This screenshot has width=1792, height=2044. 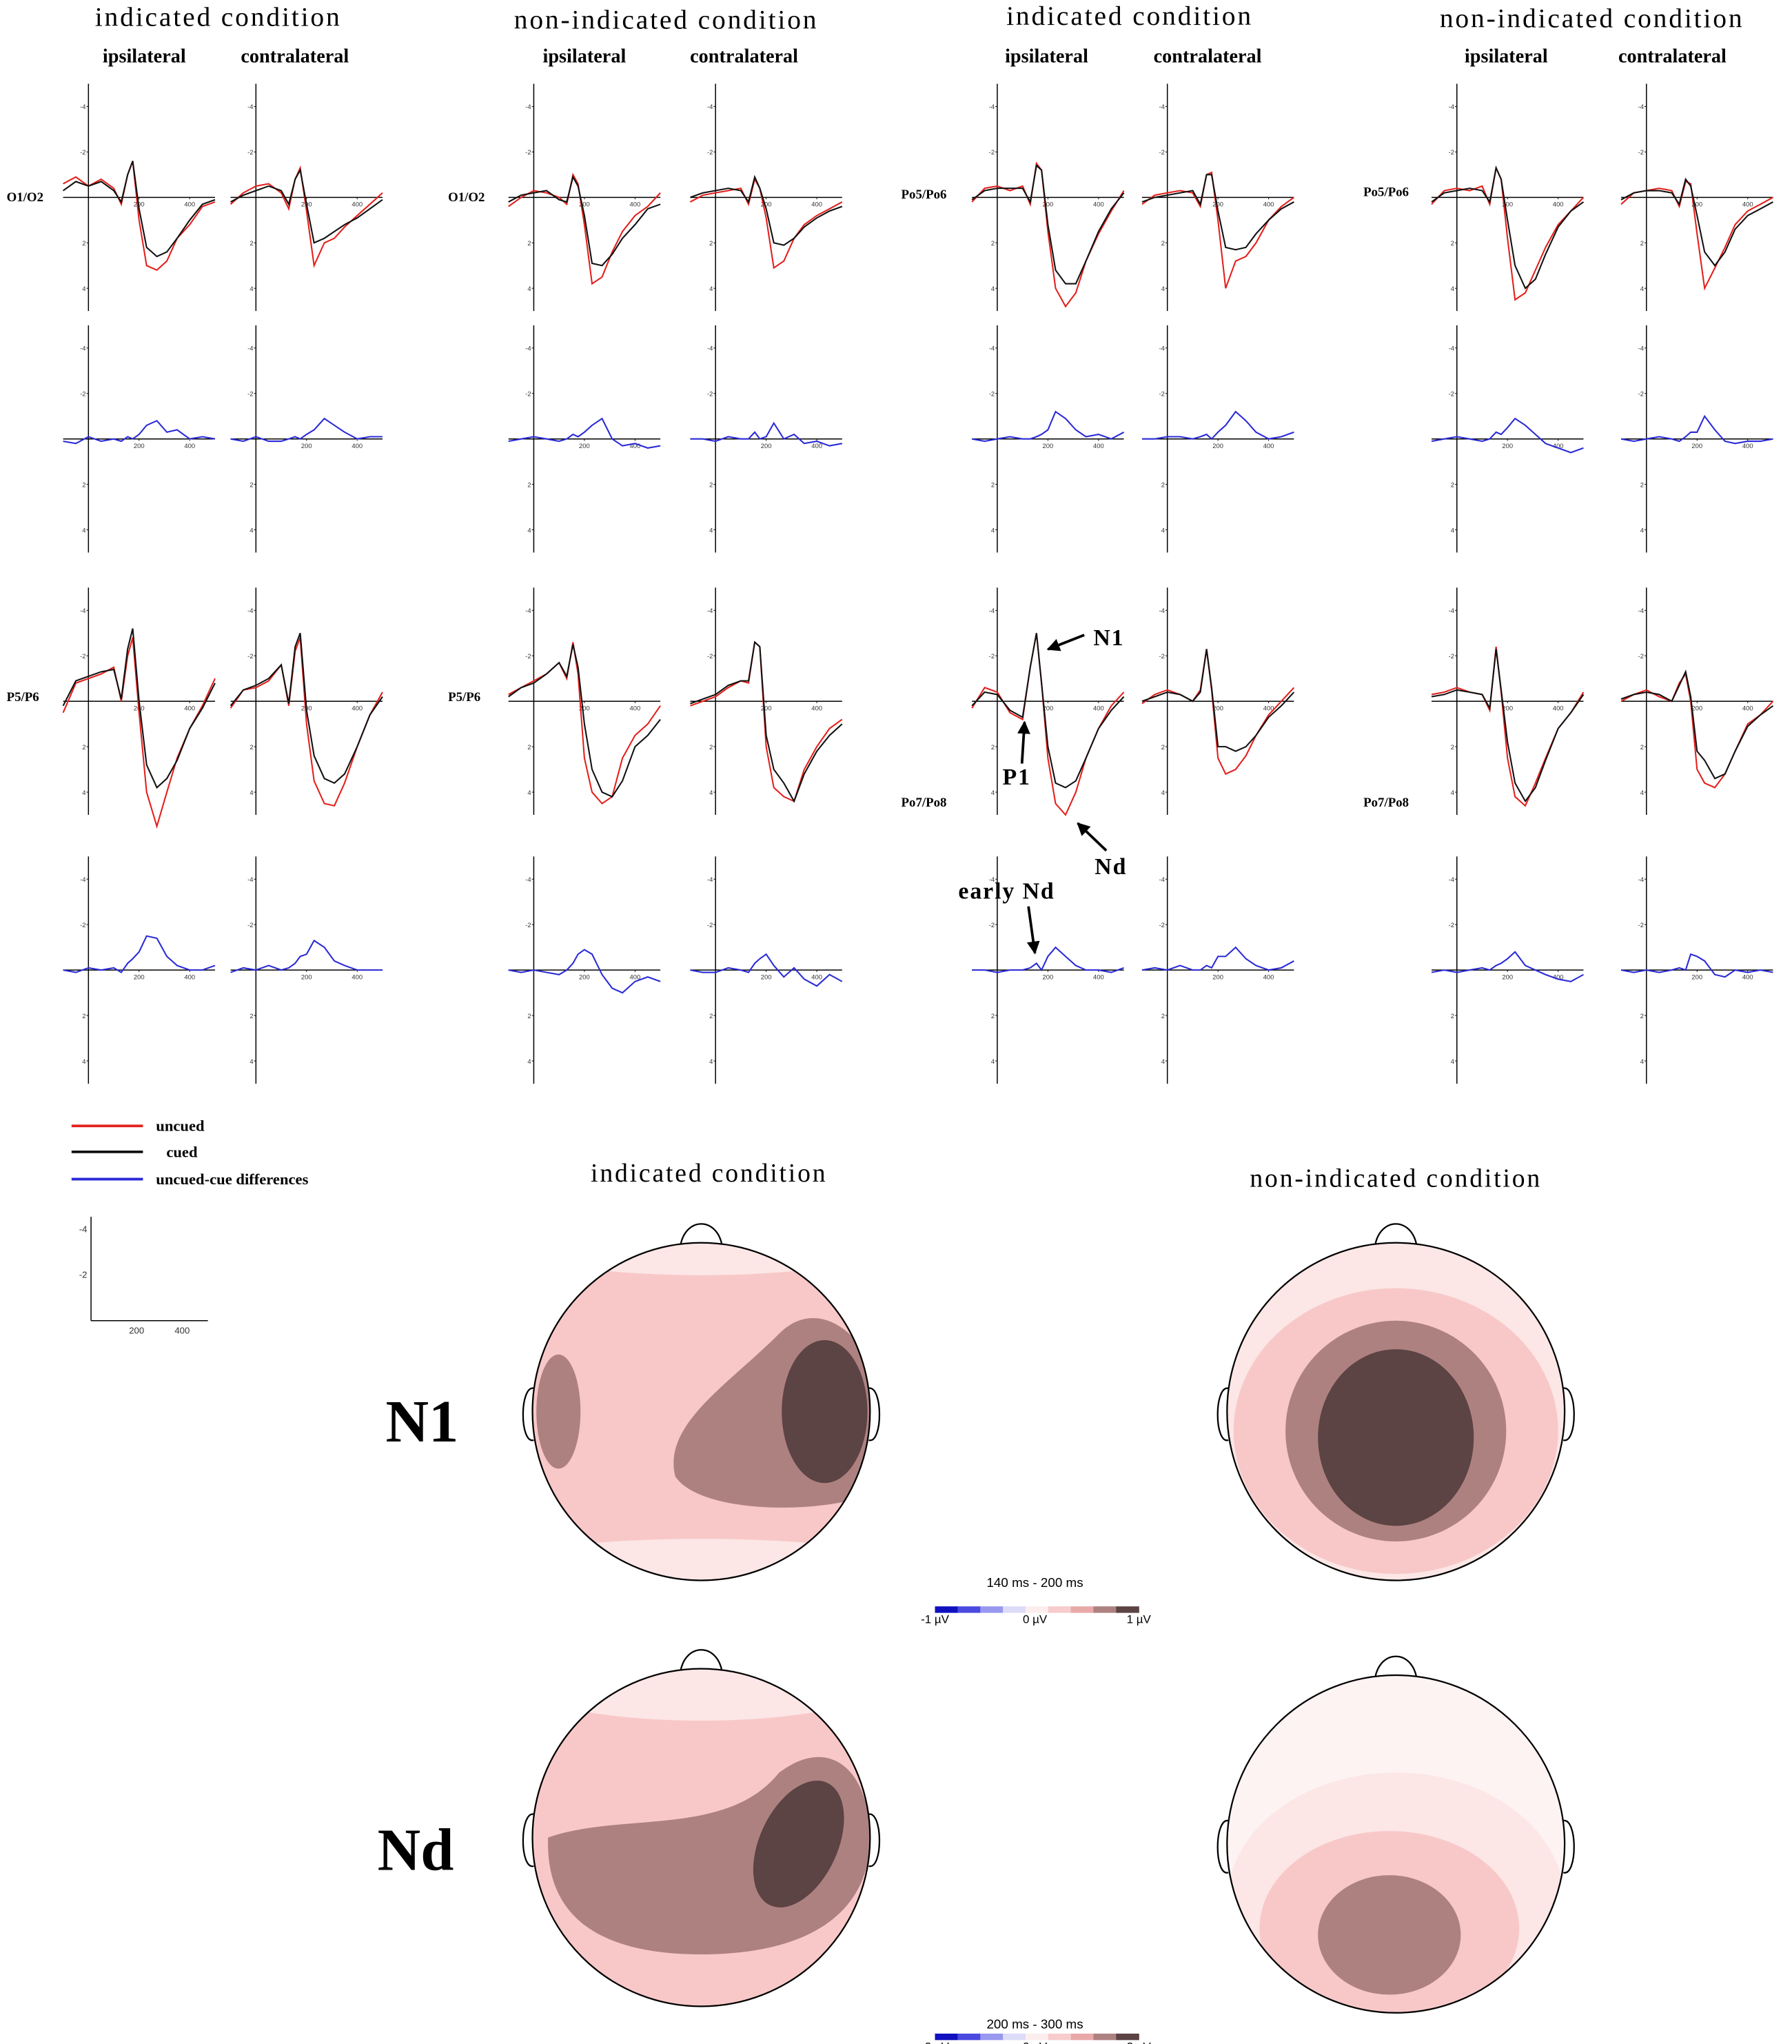 I want to click on component-label: Nd, so click(x=1110, y=867).